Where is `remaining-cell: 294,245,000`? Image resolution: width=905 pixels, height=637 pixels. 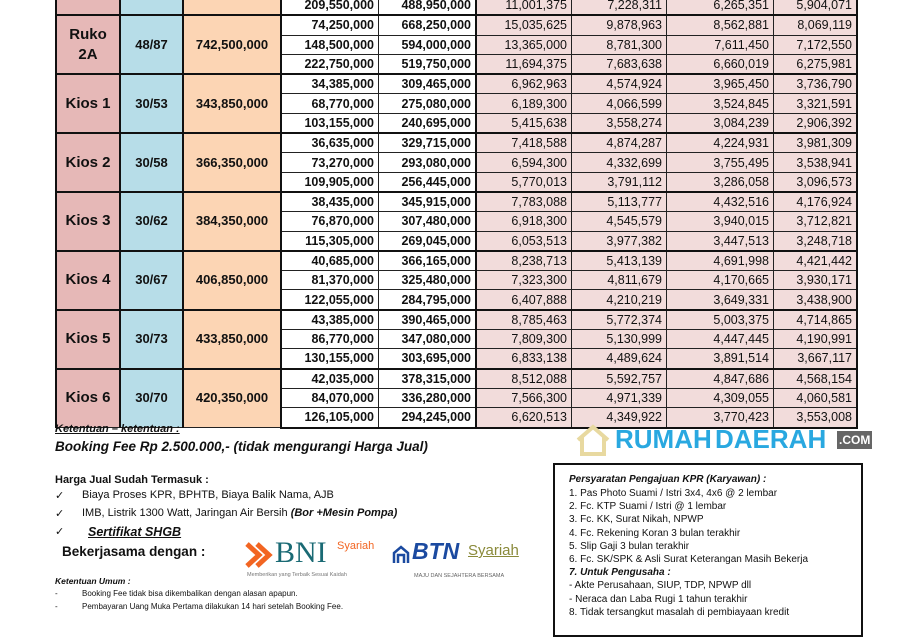
remaining-cell: 294,245,000 is located at coordinates (427, 418).